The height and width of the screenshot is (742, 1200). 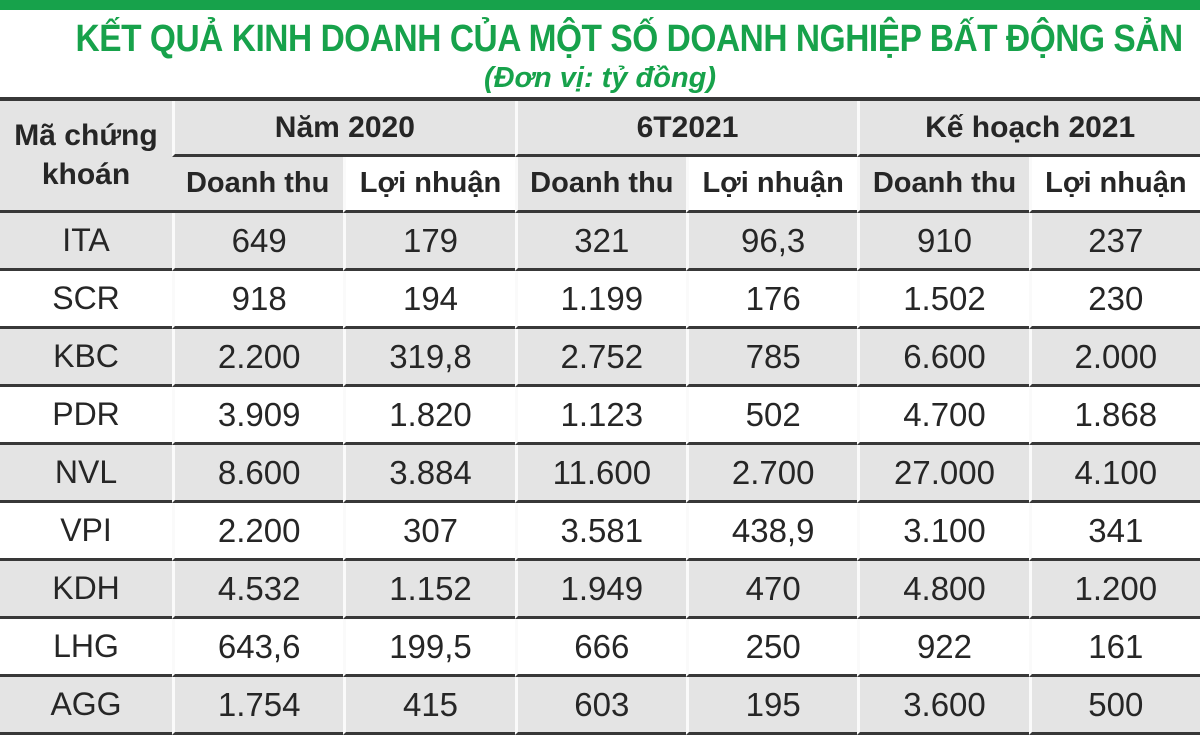 What do you see at coordinates (86, 474) in the screenshot?
I see `stock-code-cell: NVL` at bounding box center [86, 474].